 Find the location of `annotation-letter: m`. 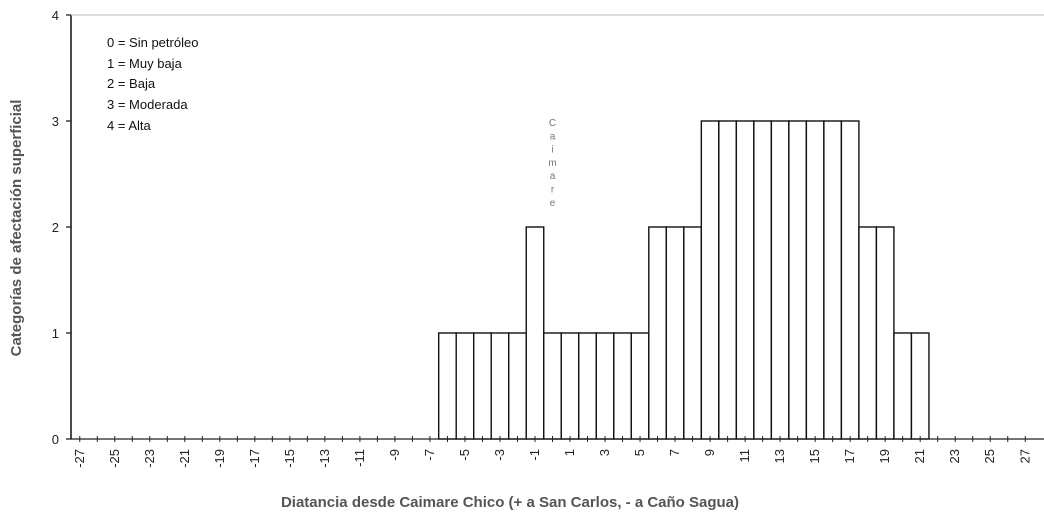

annotation-letter: m is located at coordinates (552, 163).